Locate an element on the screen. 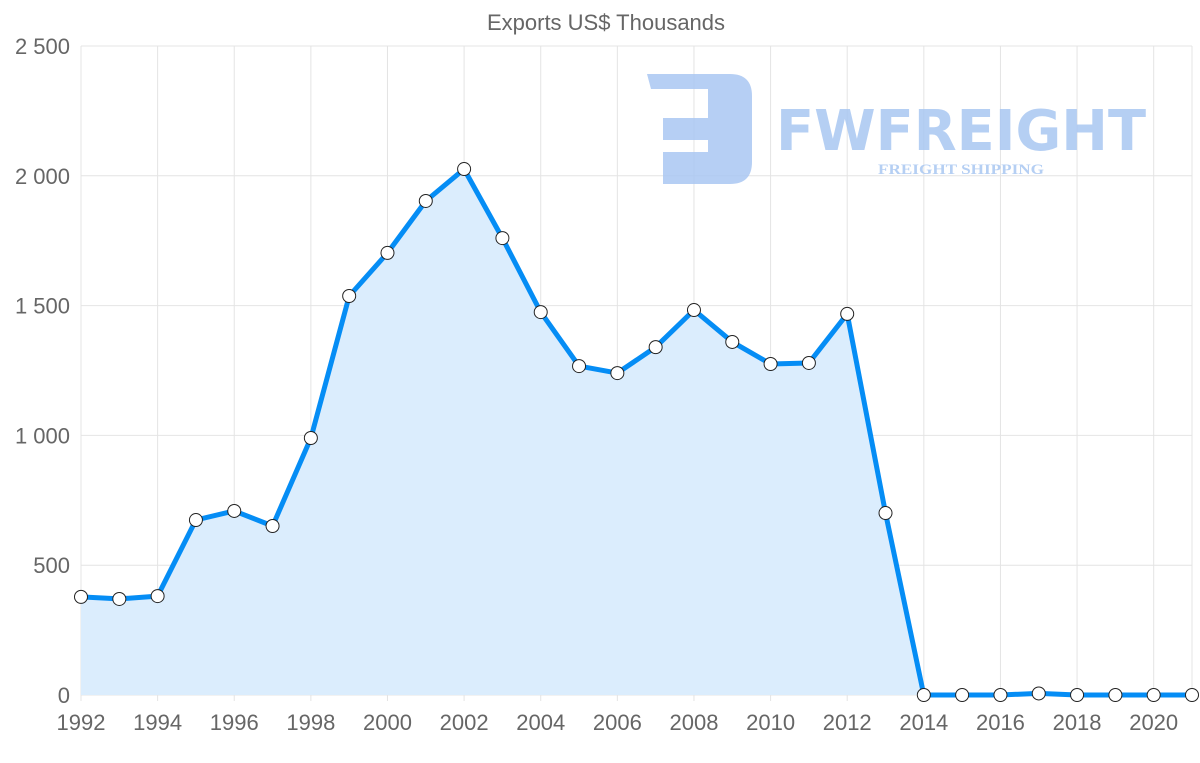  y-tick-label: 0 is located at coordinates (64, 695).